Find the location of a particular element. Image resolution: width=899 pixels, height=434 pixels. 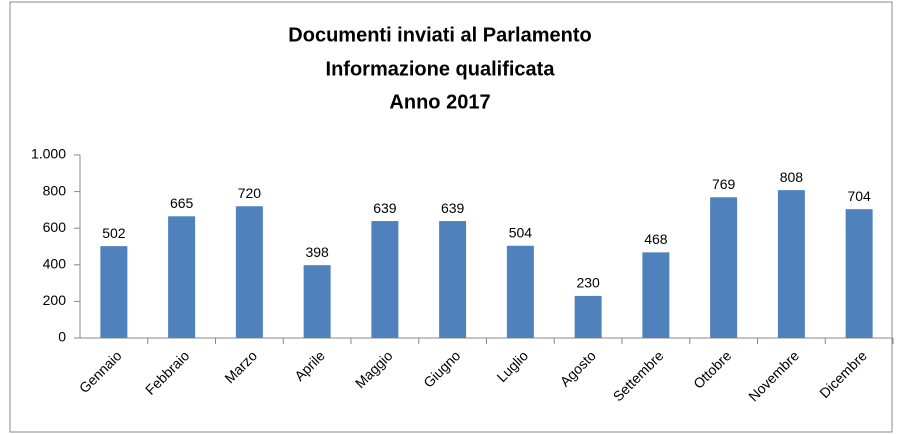

y-tick-label: 0 is located at coordinates (62, 337).